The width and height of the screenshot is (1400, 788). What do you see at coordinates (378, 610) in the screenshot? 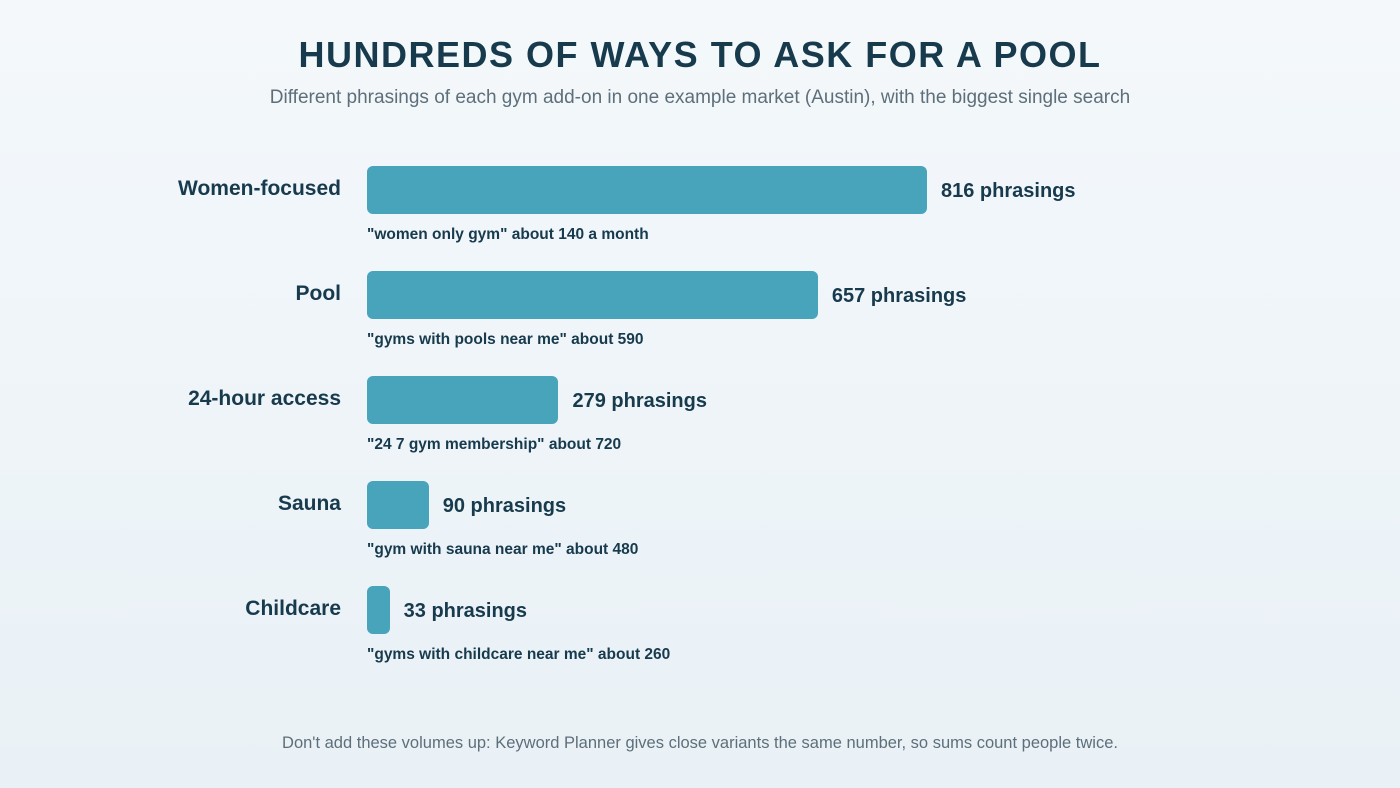
I see `bar-childcare` at bounding box center [378, 610].